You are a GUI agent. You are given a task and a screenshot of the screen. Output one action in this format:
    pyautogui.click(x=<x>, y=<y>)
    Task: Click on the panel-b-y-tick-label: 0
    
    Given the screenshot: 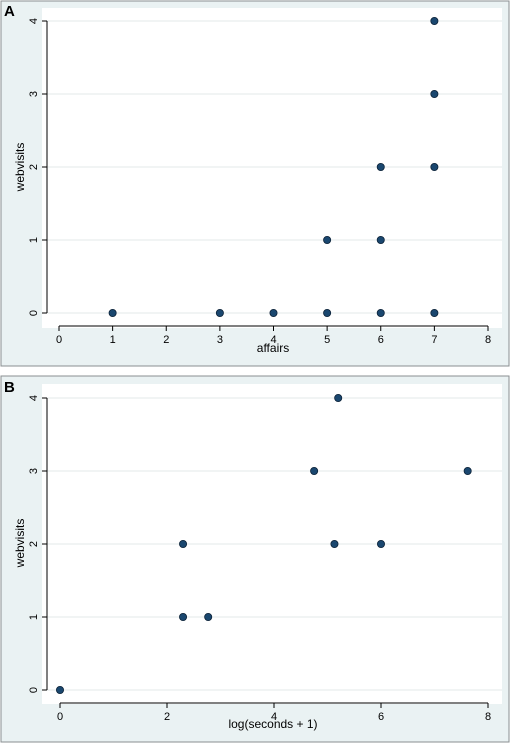 What is the action you would take?
    pyautogui.click(x=34, y=690)
    